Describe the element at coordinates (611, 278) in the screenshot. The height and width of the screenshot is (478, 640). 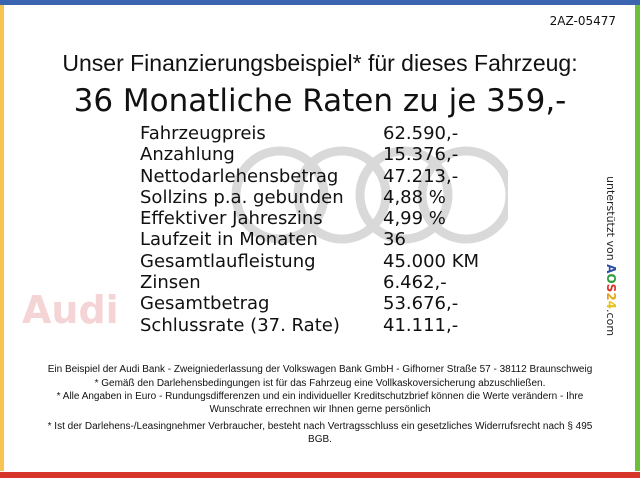
I see `logo-letter: O` at that location.